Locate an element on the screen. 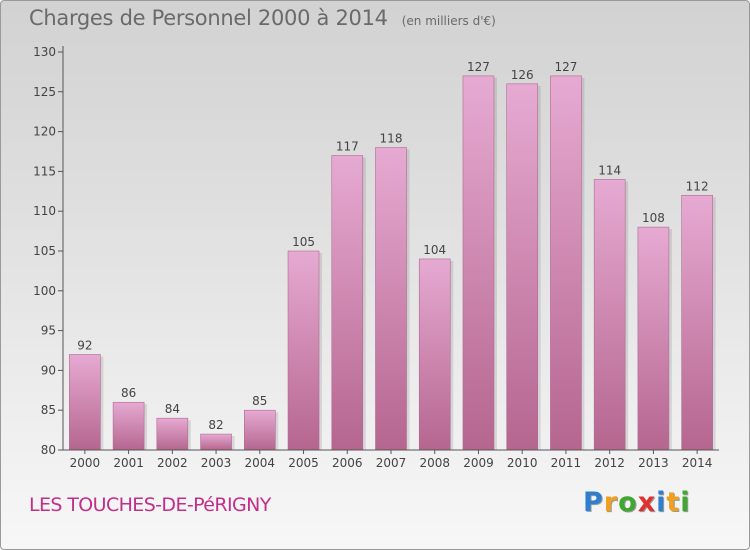  bar-2004 is located at coordinates (260, 430).